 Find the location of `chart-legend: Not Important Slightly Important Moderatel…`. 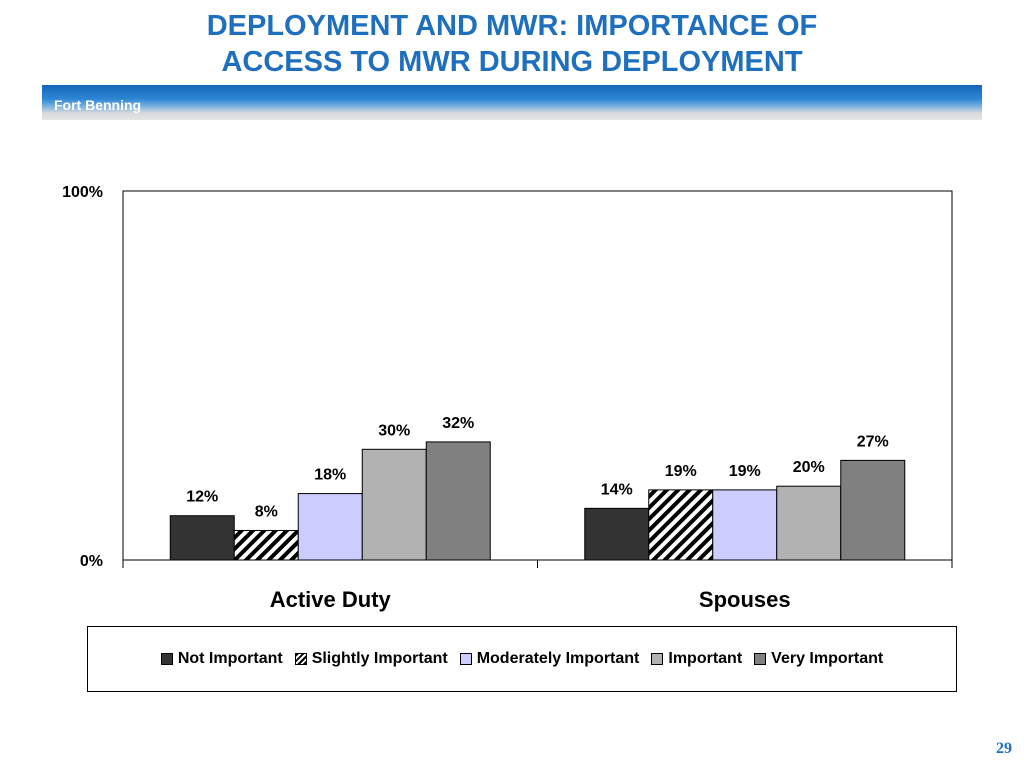

chart-legend: Not Important Slightly Important Moderatel… is located at coordinates (522, 659).